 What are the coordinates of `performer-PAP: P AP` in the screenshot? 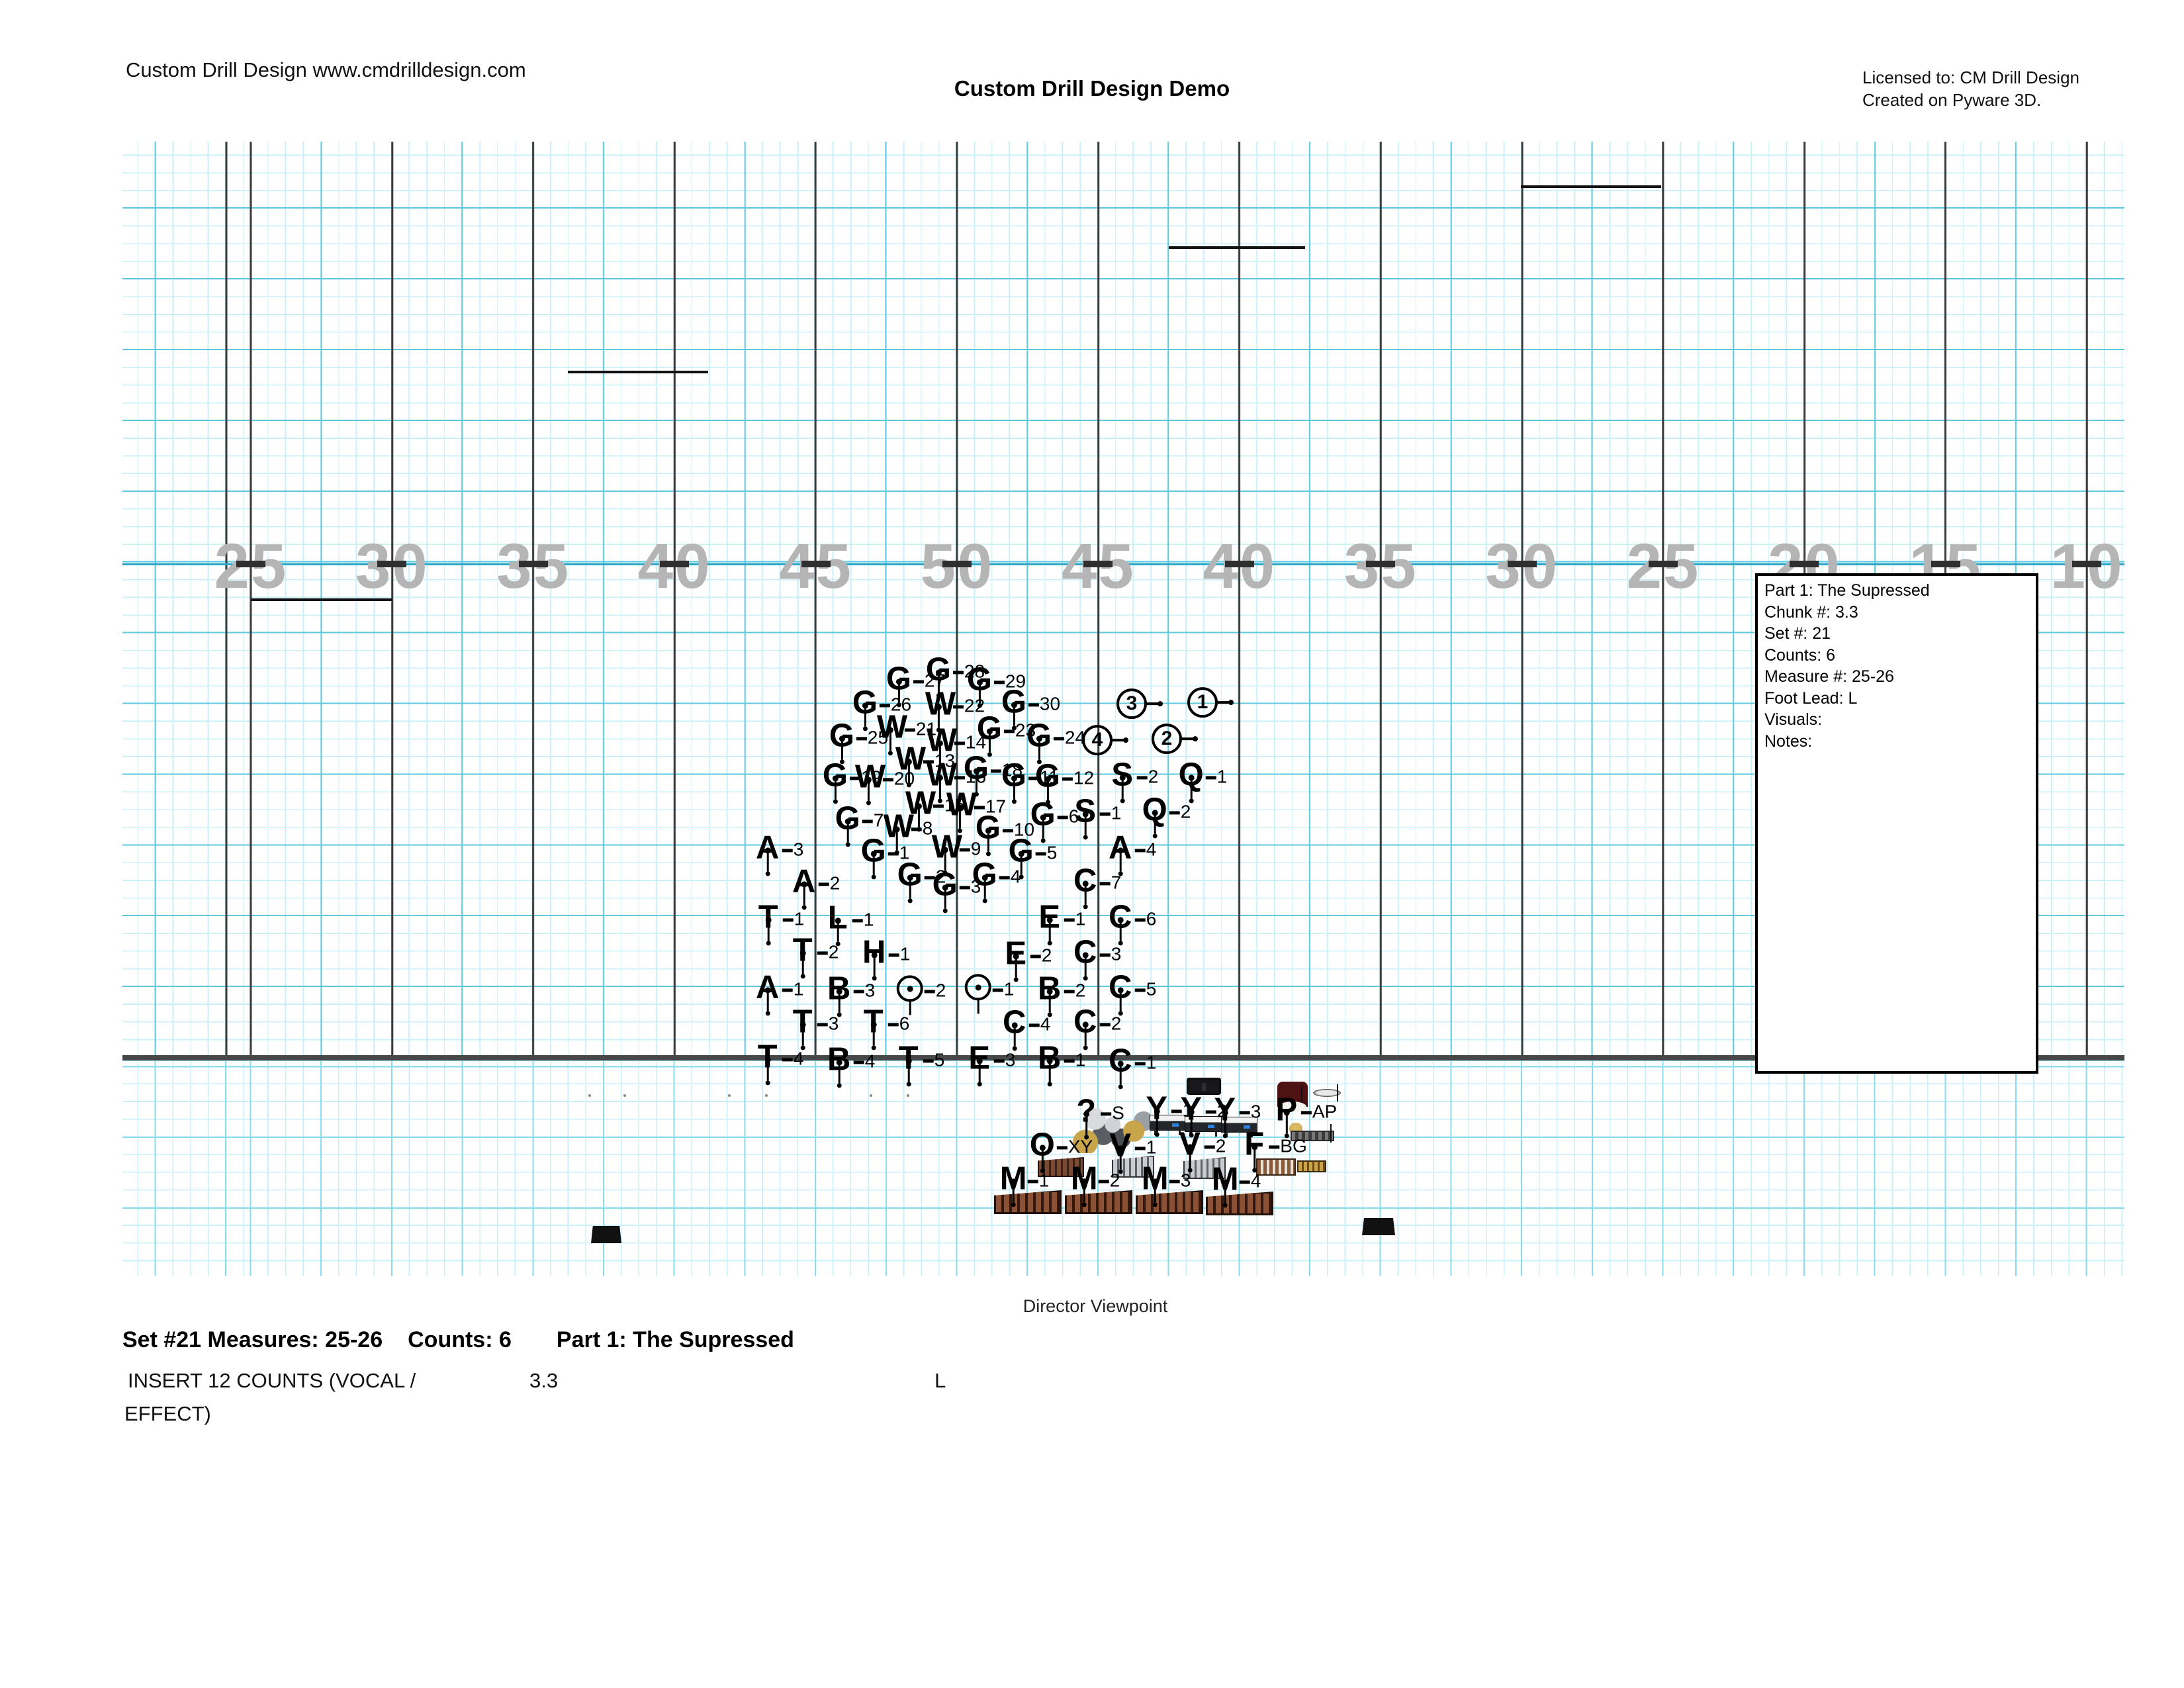 It's located at (1305, 1116).